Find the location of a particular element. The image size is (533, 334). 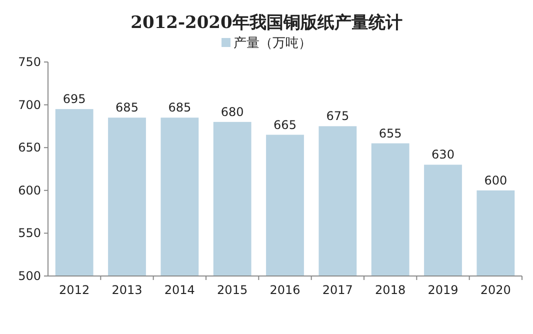

y-tick-label: 700 is located at coordinates (29, 105).